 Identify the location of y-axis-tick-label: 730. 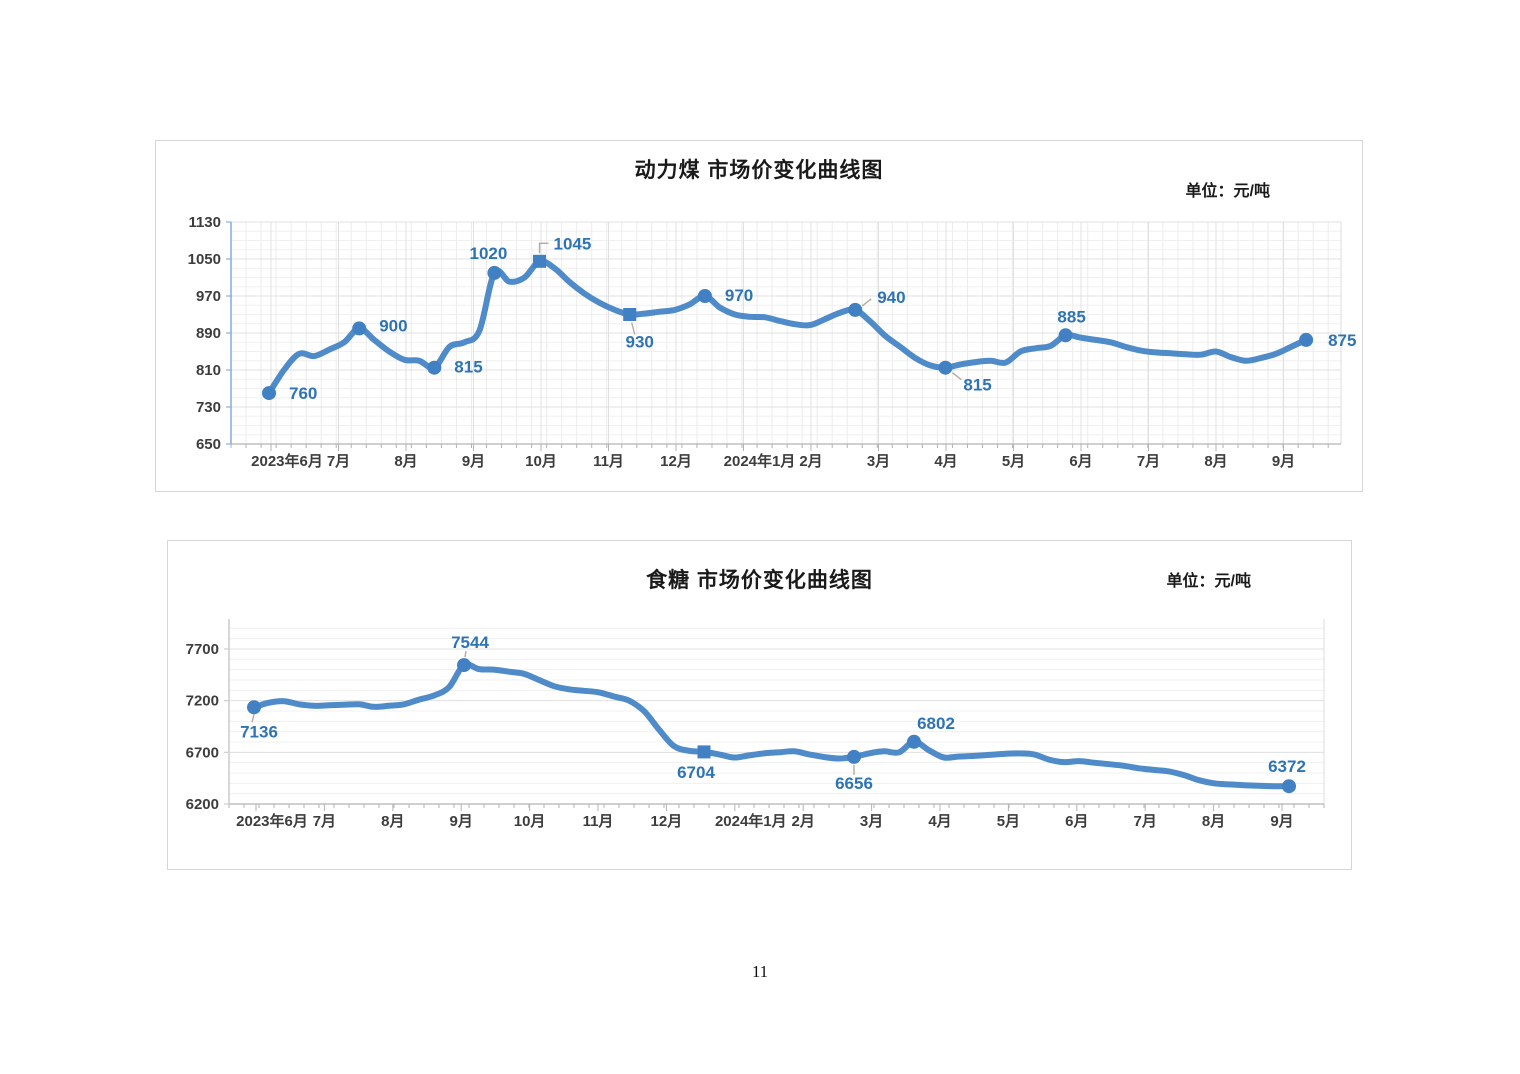
(208, 407).